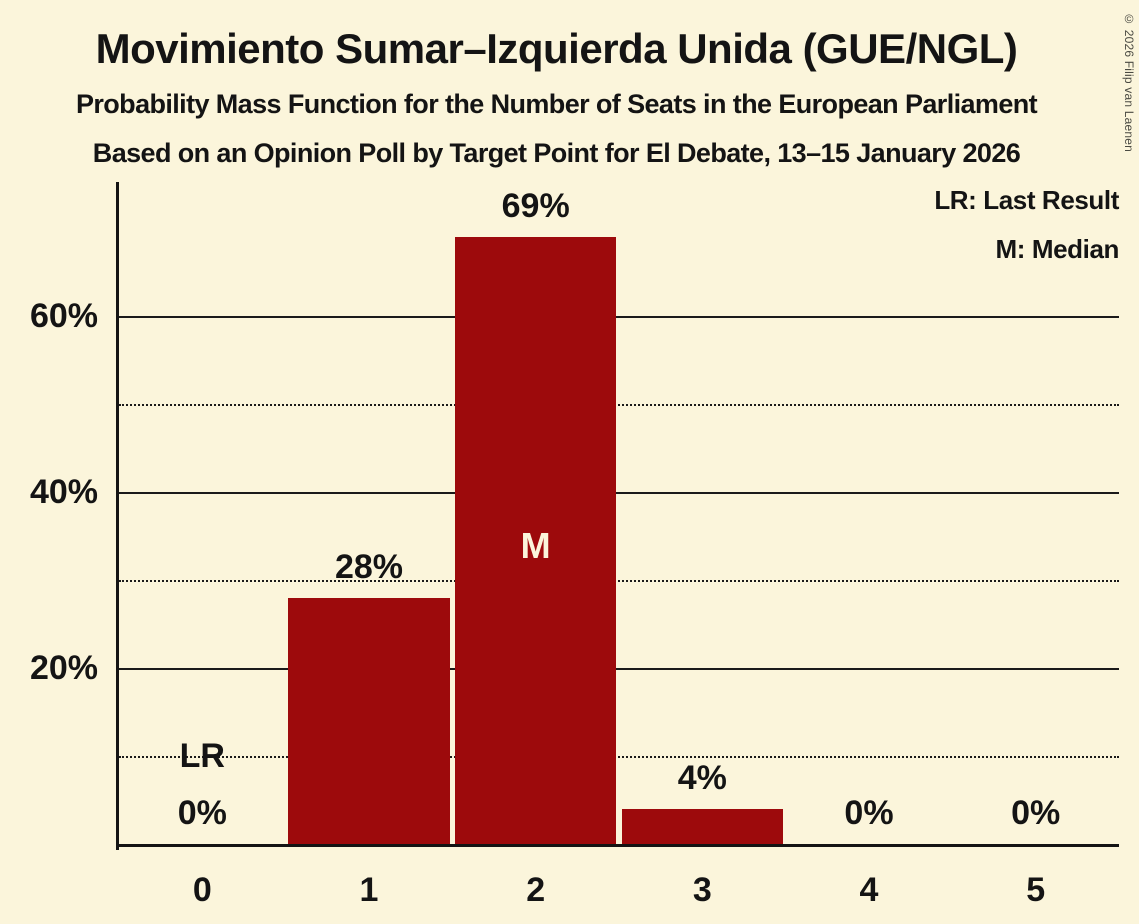 The height and width of the screenshot is (924, 1139). What do you see at coordinates (702, 777) in the screenshot?
I see `bar-value-label-3: 4%` at bounding box center [702, 777].